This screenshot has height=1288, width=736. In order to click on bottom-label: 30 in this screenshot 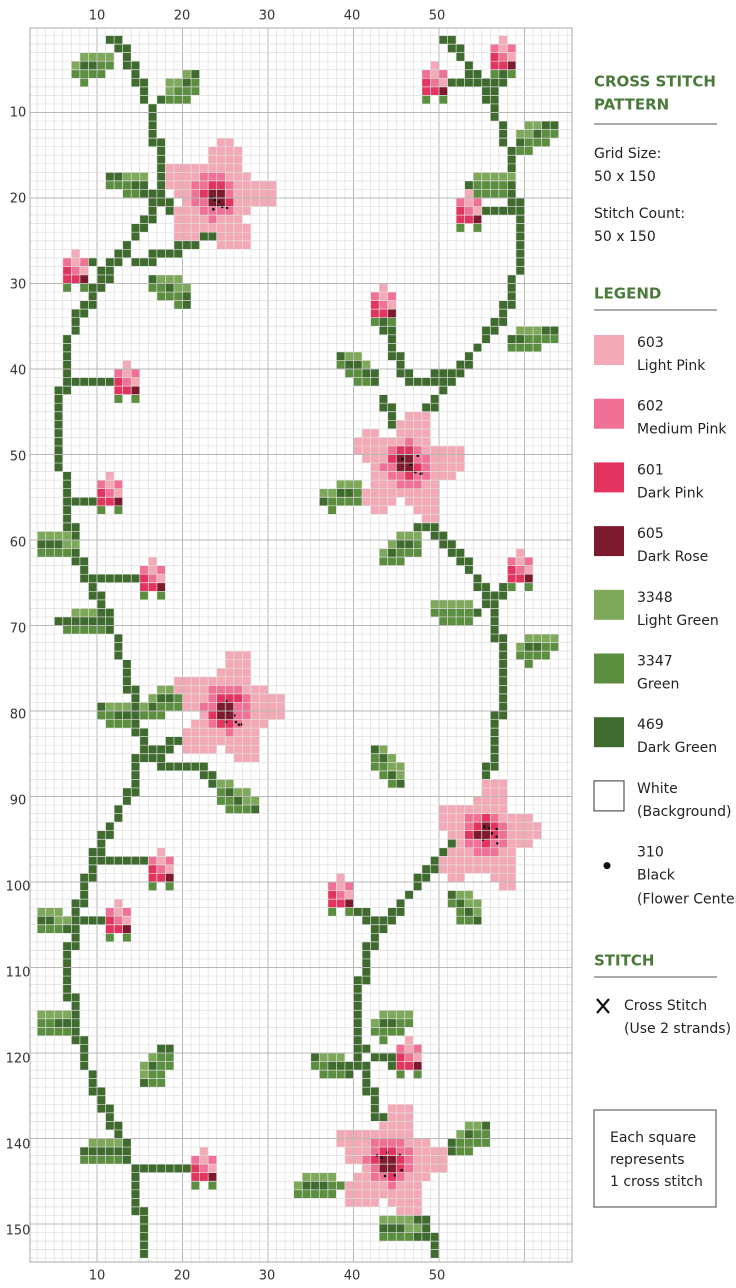, I will do `click(267, 1276)`.